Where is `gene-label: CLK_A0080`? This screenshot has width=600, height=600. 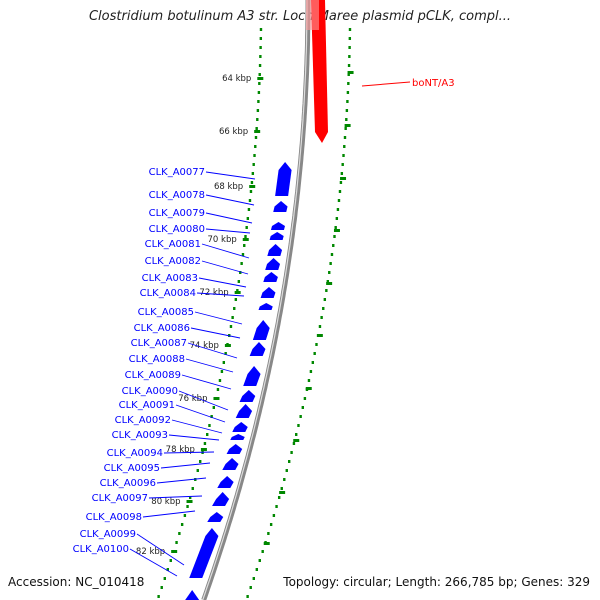 gene-label: CLK_A0080 is located at coordinates (177, 229).